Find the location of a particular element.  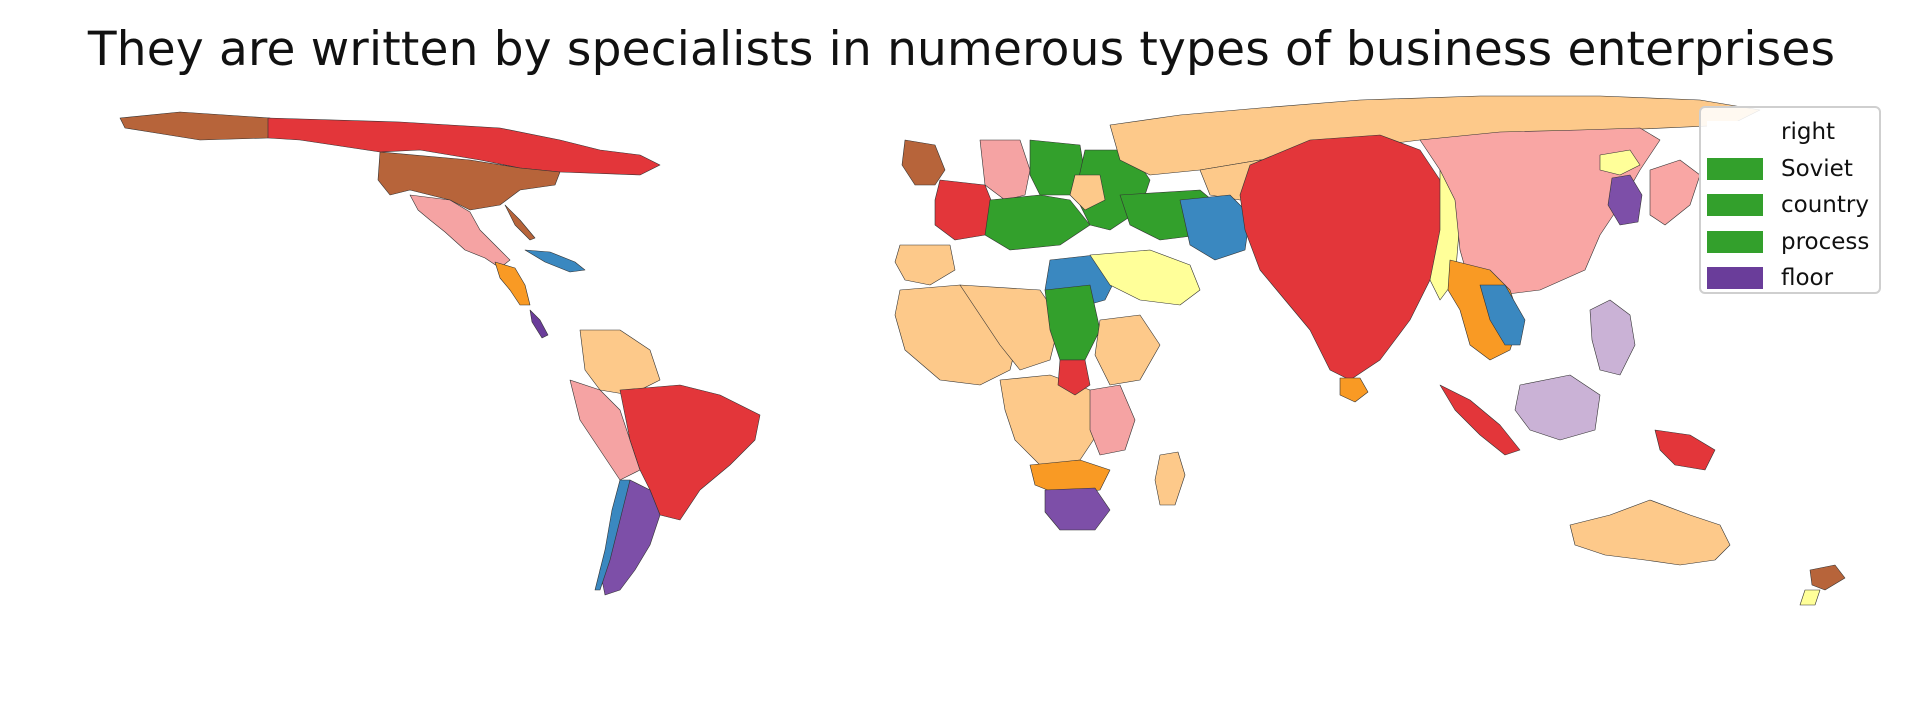

region-japan is located at coordinates (1675, 192).